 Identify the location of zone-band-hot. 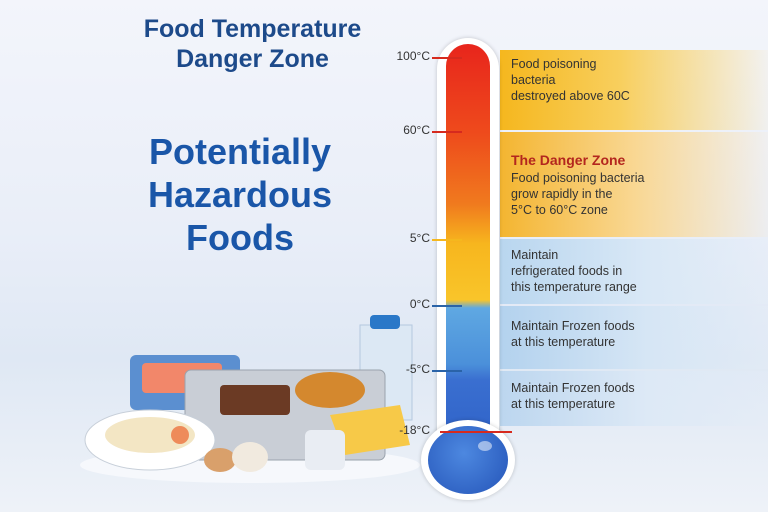
(634, 90).